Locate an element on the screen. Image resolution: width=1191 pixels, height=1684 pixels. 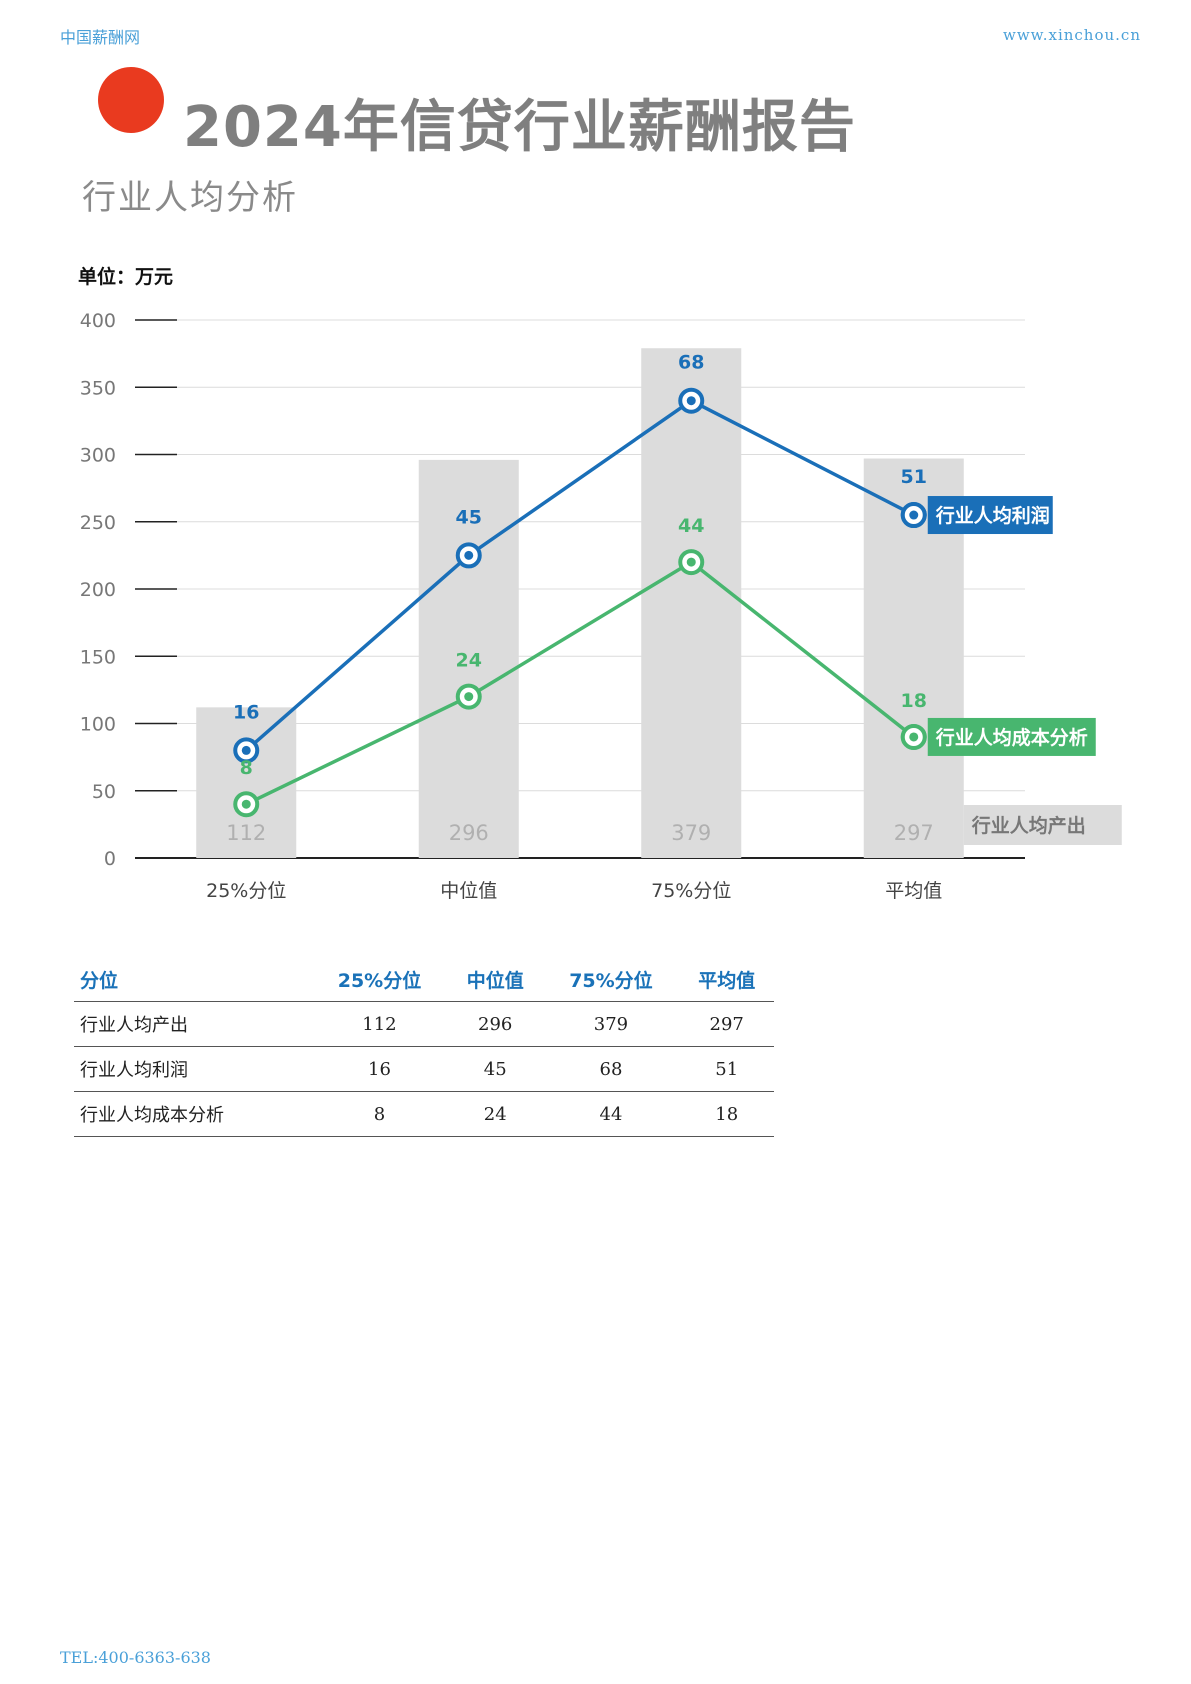
bar-value-label: 297 is located at coordinates (914, 833).